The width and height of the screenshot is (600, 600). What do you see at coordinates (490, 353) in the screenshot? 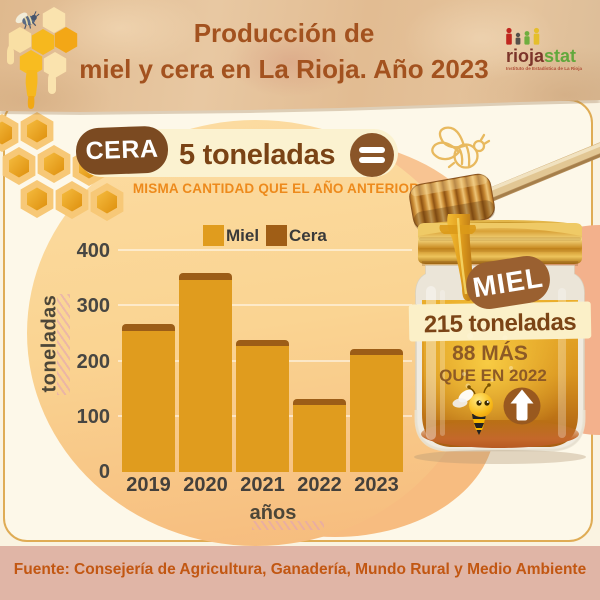
I see `svg-text: 88 MÁS` at bounding box center [490, 353].